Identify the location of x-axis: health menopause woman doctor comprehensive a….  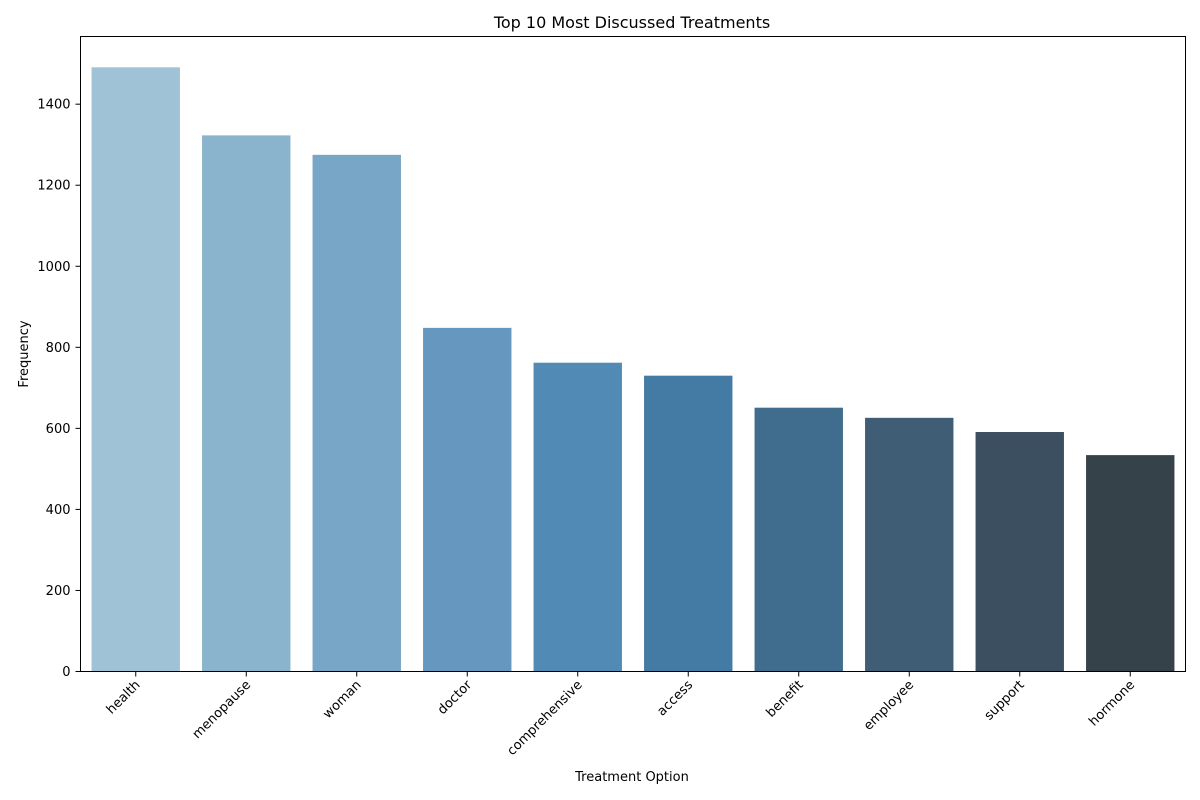
(621, 715).